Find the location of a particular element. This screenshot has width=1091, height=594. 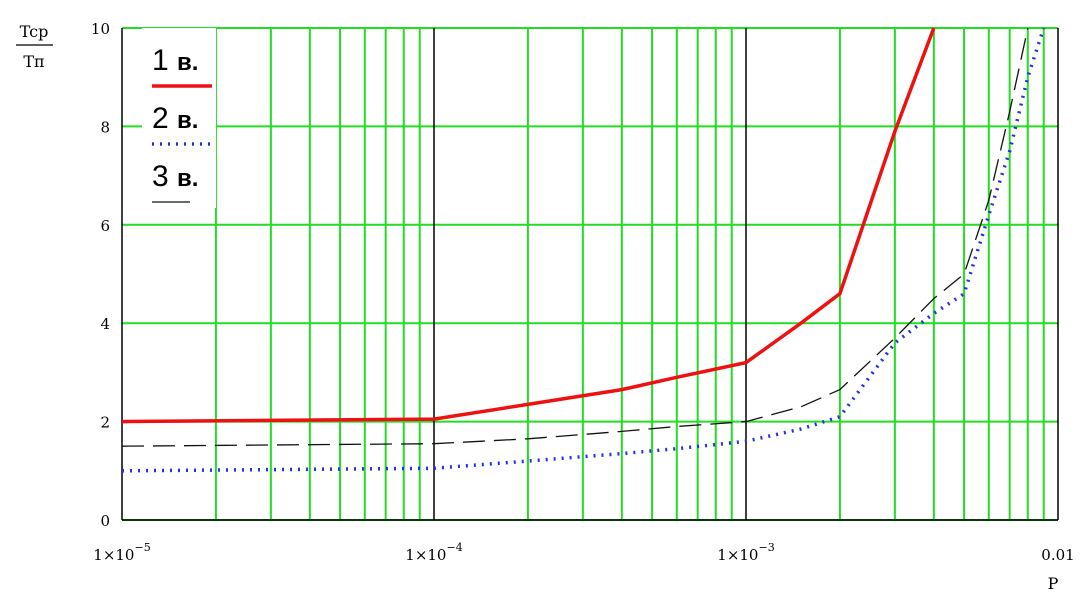

legend-label-2: 2 в. is located at coordinates (175, 118).